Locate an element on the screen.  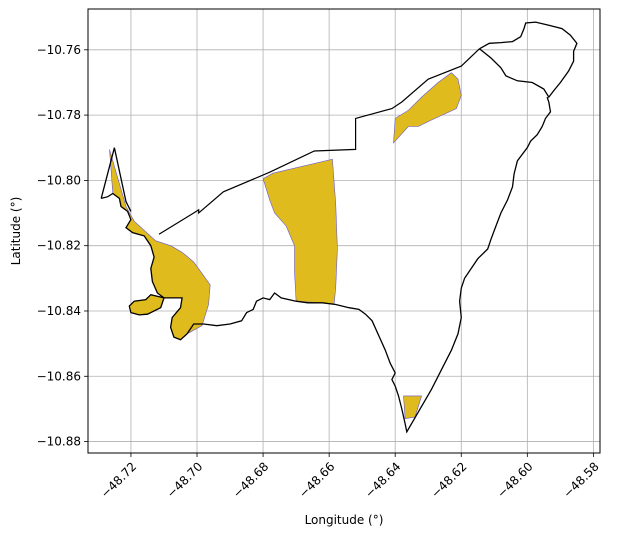
y-tick-label: −10.78 is located at coordinates (59, 115).